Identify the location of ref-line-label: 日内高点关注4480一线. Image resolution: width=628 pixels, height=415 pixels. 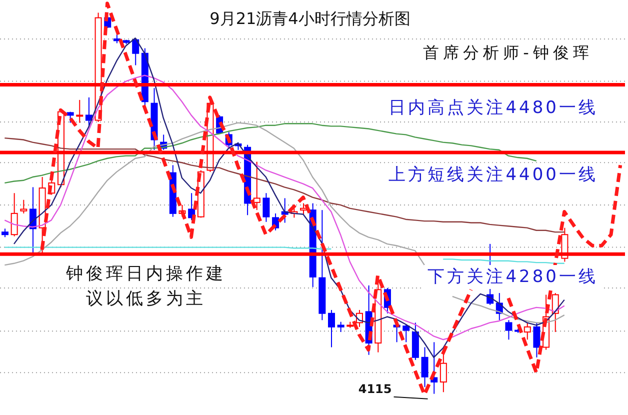
(493, 108).